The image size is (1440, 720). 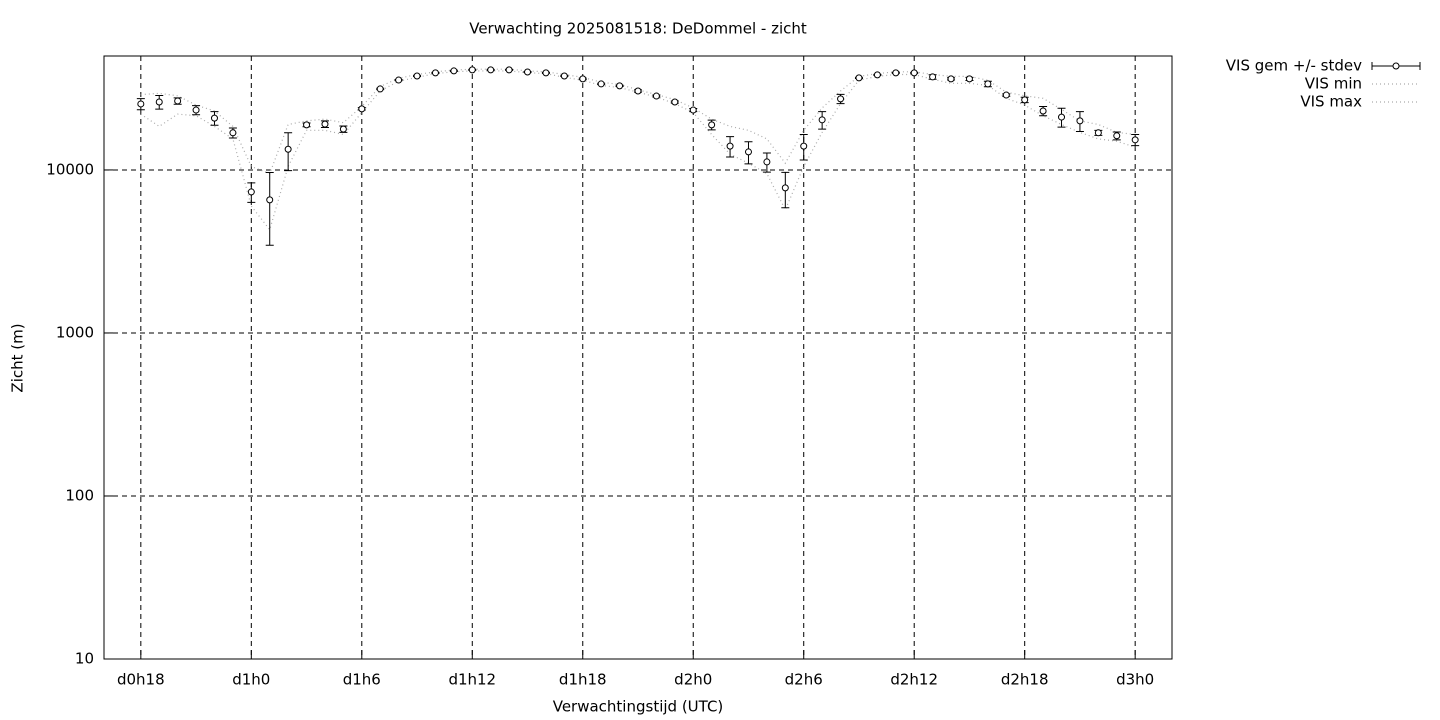 I want to click on y-tick-label: 1000, so click(x=75, y=332).